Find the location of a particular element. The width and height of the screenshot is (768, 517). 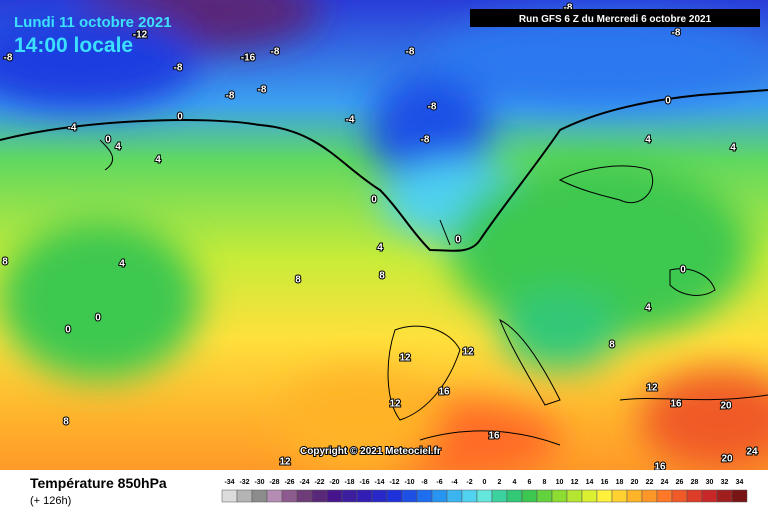

legend-tick-label: -28 is located at coordinates (274, 482).